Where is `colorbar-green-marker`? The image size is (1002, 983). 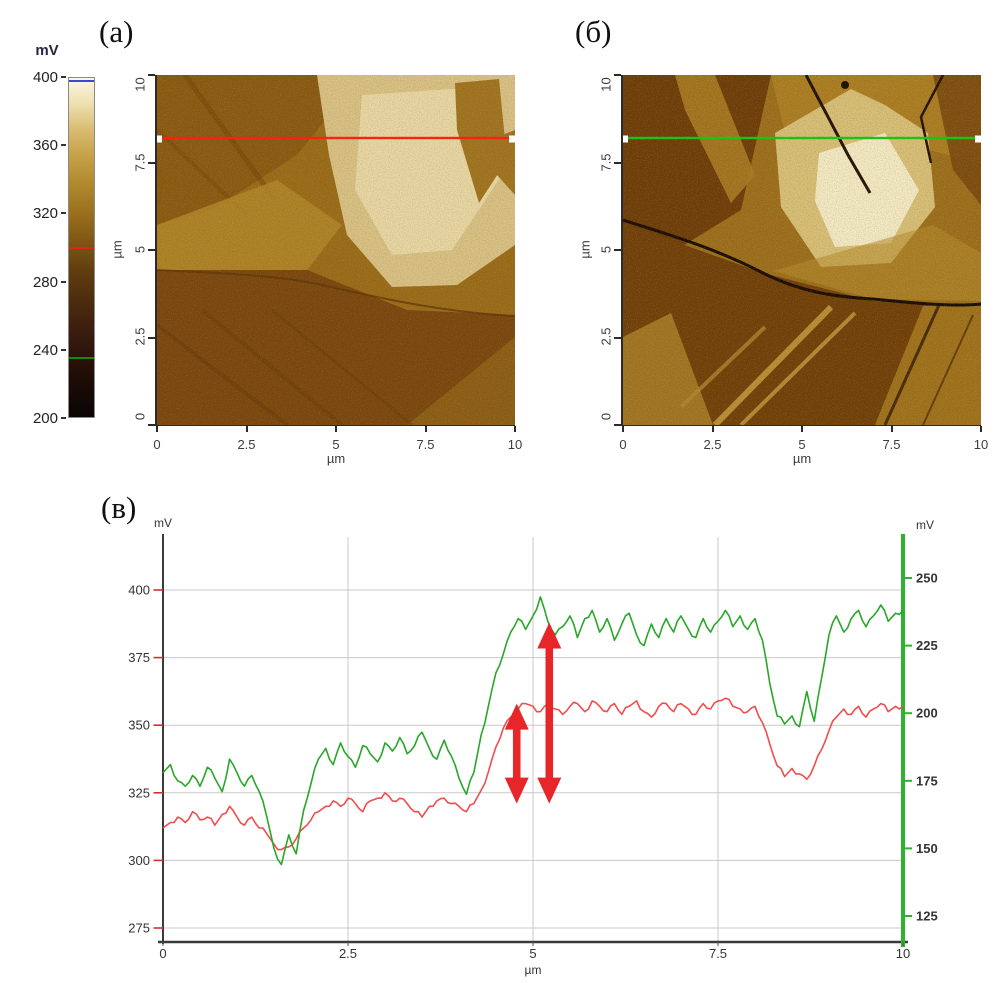
colorbar-green-marker is located at coordinates (81, 357).